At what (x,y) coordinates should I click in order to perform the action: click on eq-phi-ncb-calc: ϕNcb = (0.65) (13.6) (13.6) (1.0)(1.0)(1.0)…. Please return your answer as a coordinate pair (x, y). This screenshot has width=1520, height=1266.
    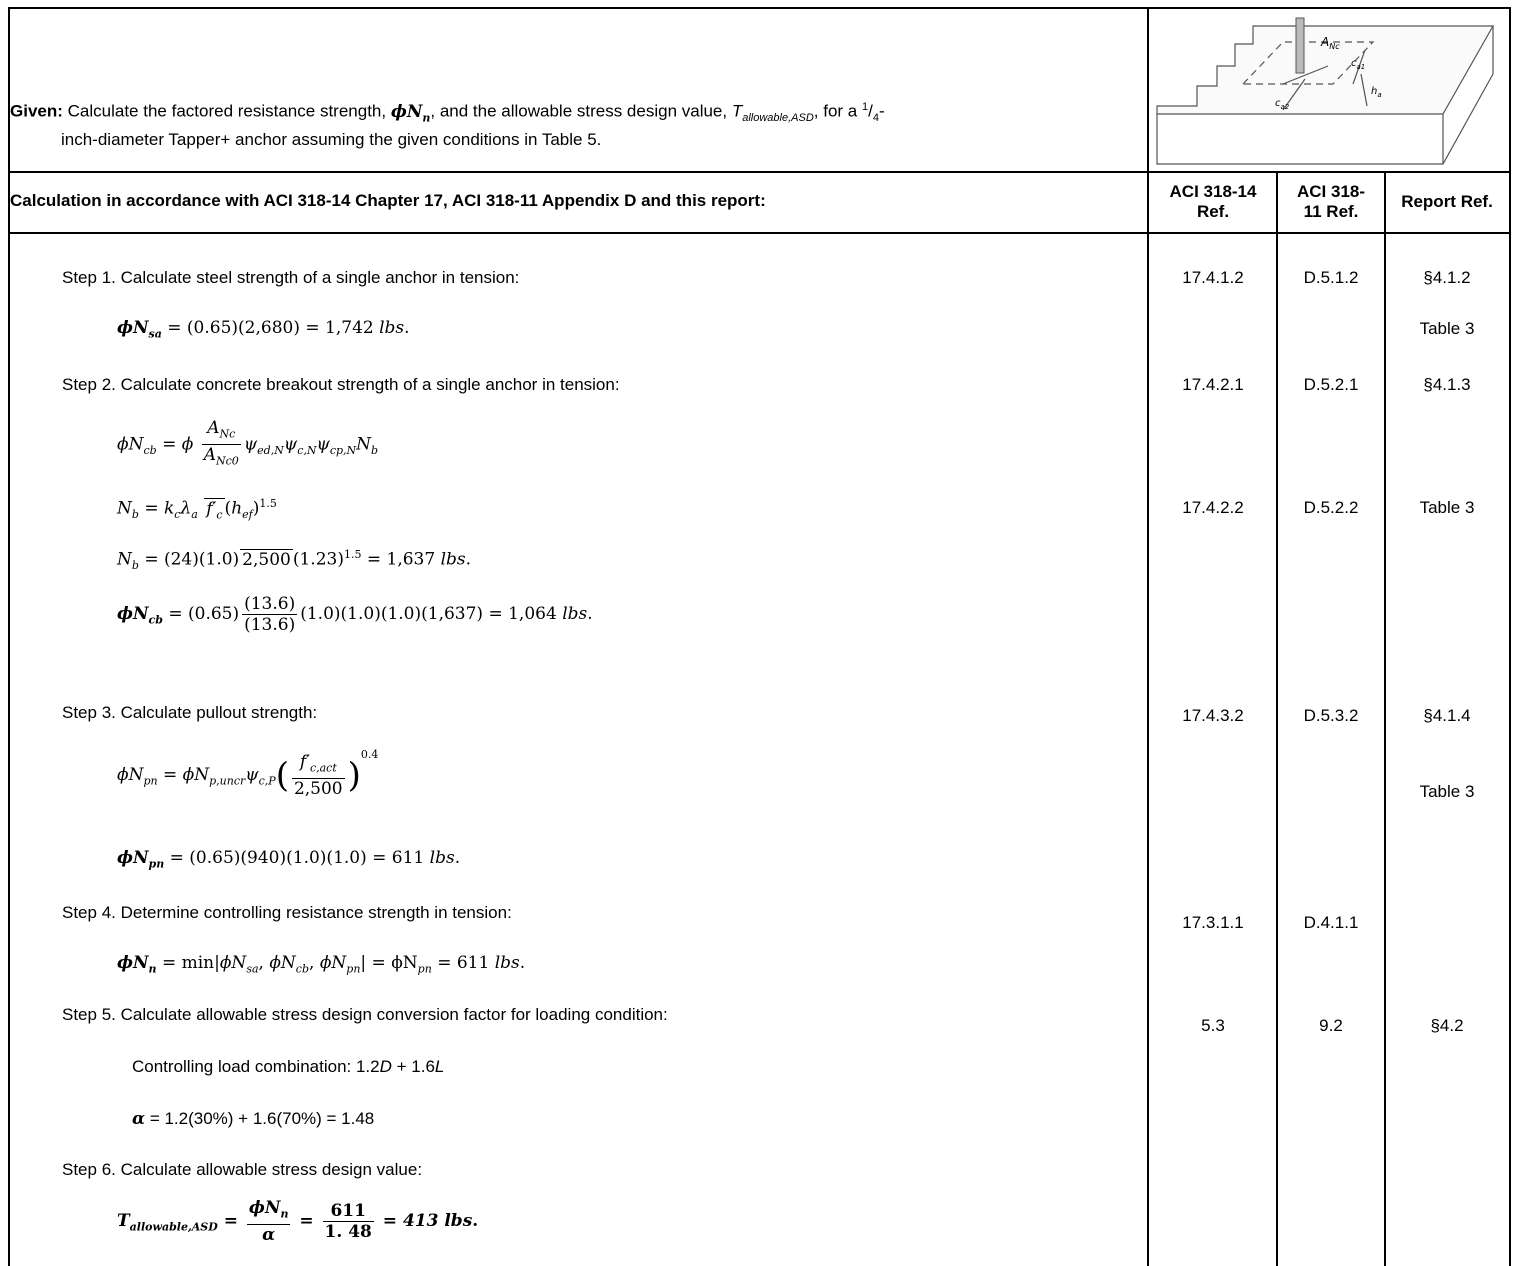
    Looking at the image, I should click on (355, 614).